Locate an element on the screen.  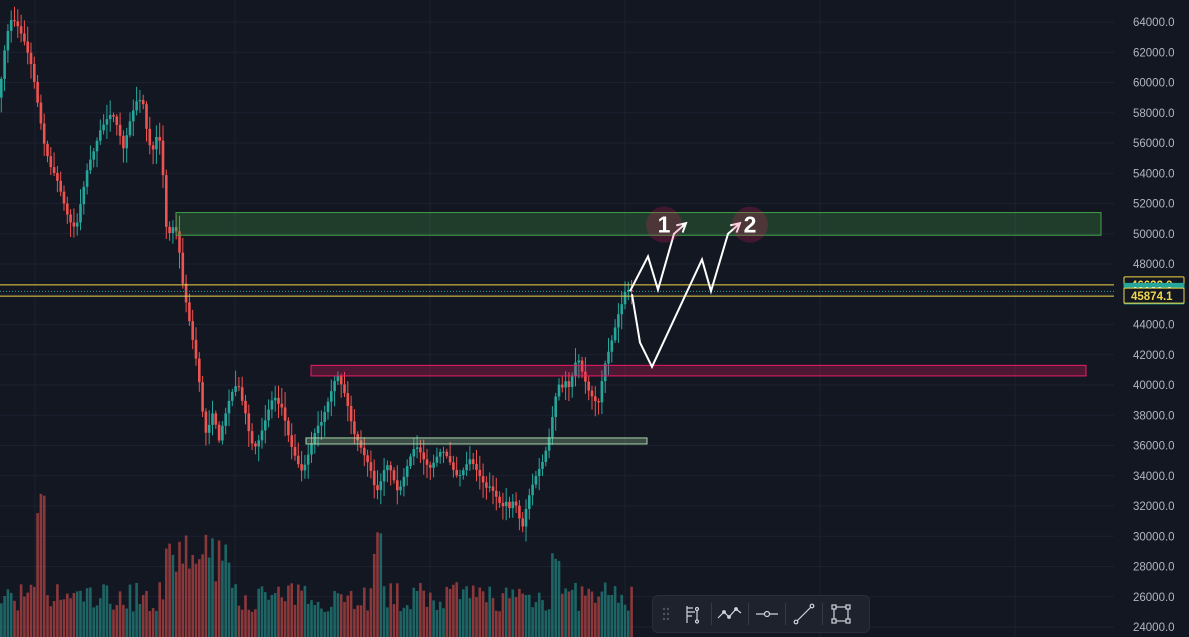
y-tick-label: 50000.0 is located at coordinates (1154, 235).